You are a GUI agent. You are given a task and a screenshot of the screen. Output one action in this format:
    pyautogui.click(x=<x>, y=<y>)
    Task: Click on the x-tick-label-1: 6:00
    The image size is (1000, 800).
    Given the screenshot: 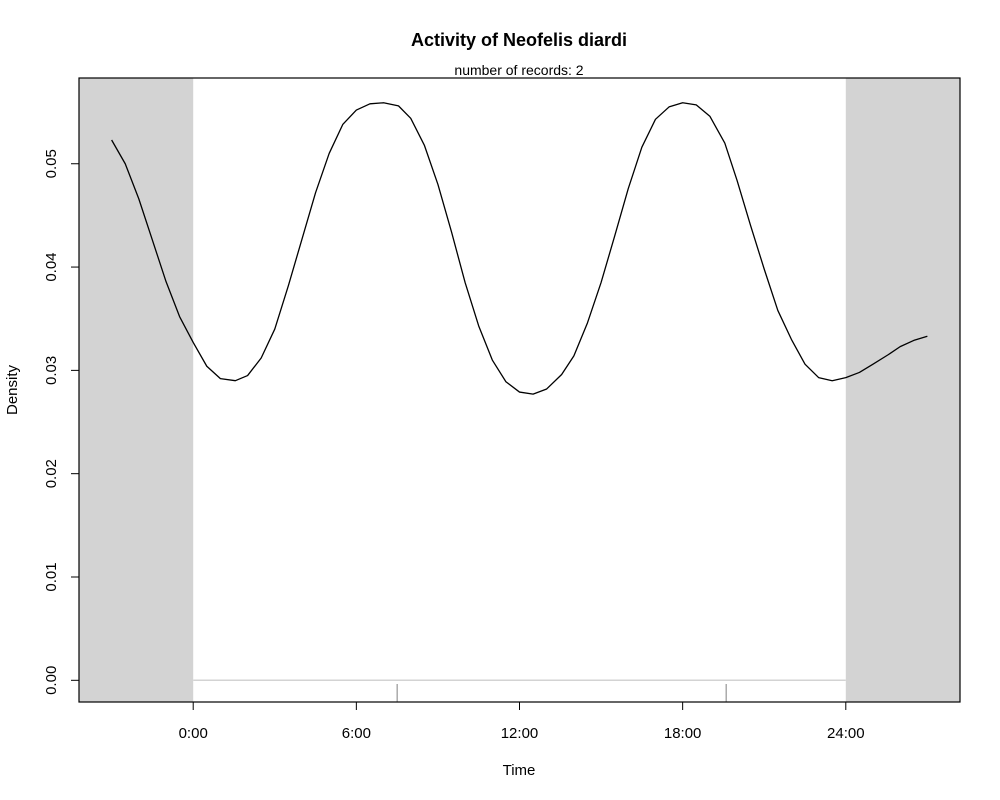 What is the action you would take?
    pyautogui.click(x=356, y=733)
    